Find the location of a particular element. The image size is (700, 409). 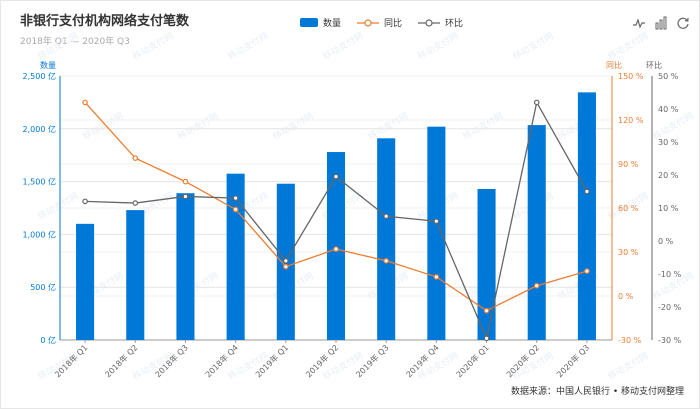

legend: 数量 同比 环比 is located at coordinates (381, 22).